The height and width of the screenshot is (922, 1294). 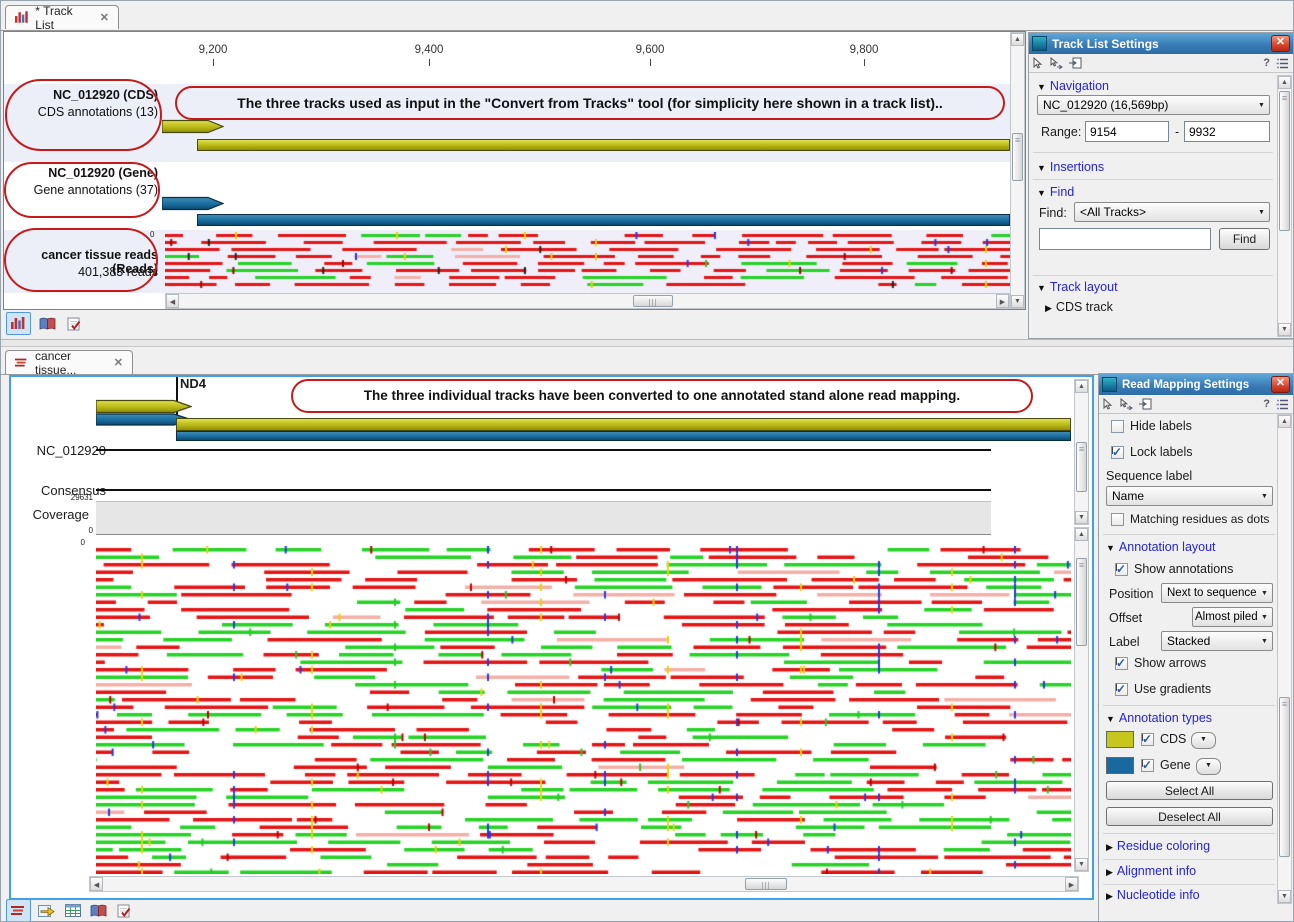 I want to click on gene-type-checkbox: ✓, so click(x=1147, y=765).